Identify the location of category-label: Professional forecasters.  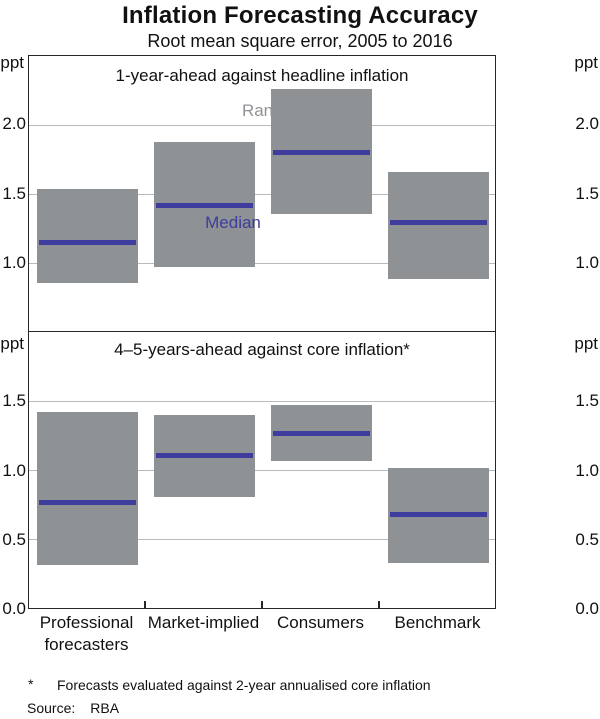
(86, 633).